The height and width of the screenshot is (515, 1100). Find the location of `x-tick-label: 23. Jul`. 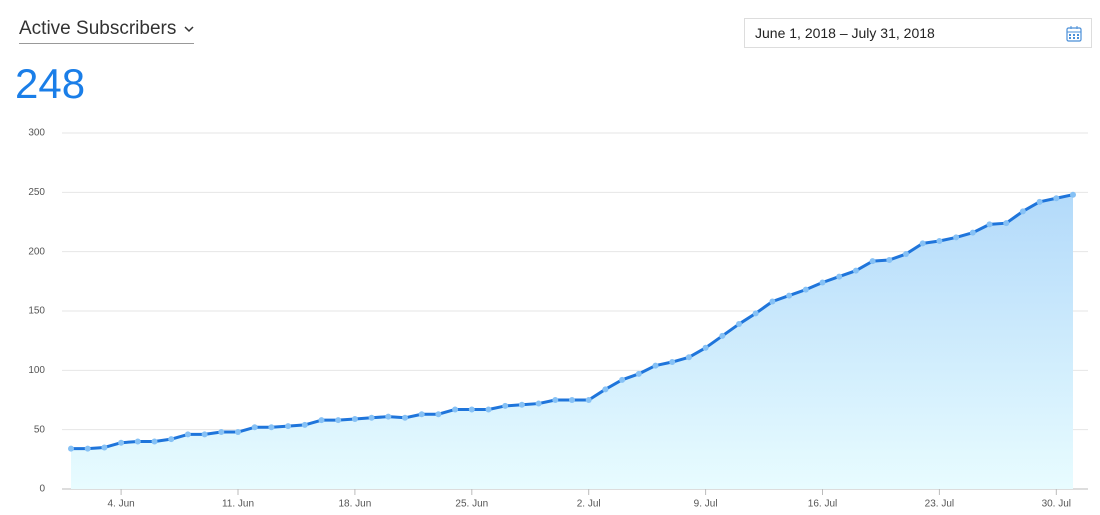

x-tick-label: 23. Jul is located at coordinates (939, 504).